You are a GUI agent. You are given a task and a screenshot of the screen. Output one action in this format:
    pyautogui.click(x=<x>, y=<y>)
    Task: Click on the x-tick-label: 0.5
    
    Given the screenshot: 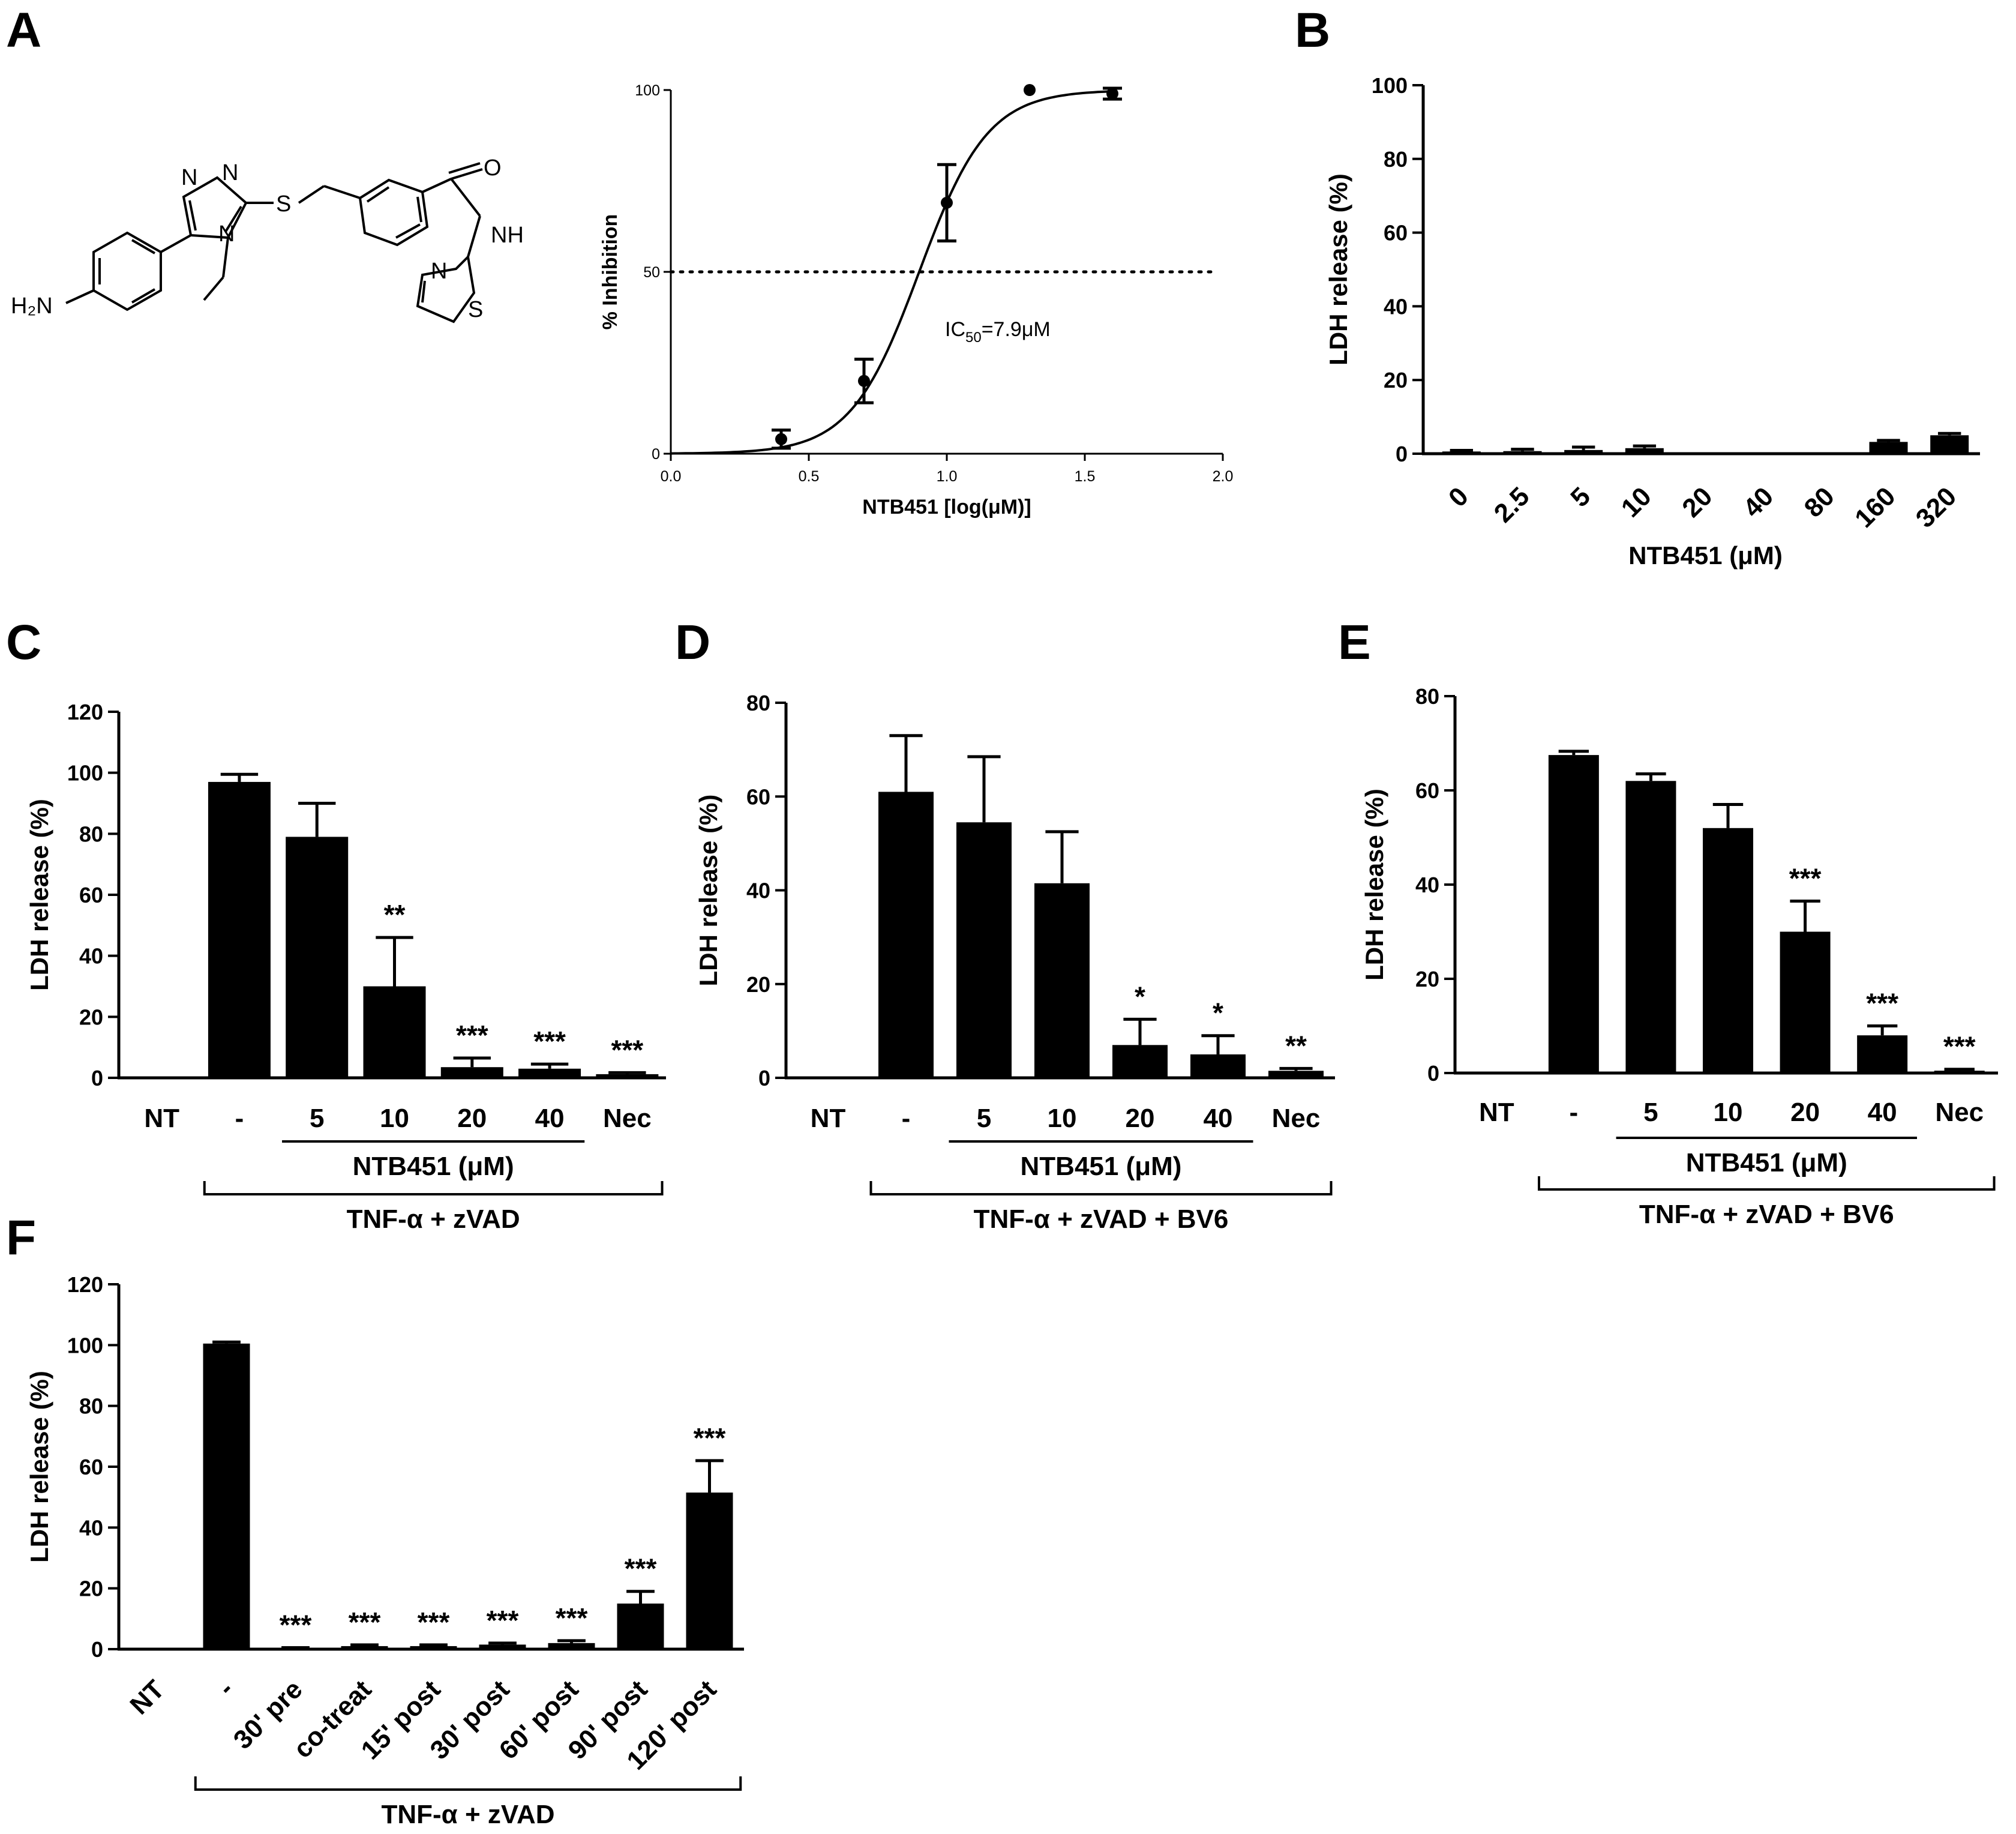 What is the action you would take?
    pyautogui.click(x=809, y=476)
    